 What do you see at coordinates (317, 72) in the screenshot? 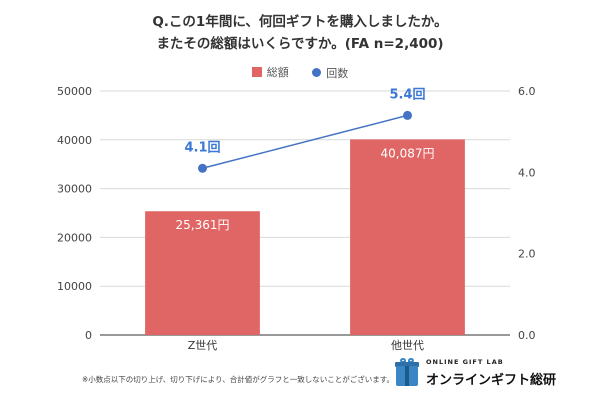
I see `legend-swatch-count` at bounding box center [317, 72].